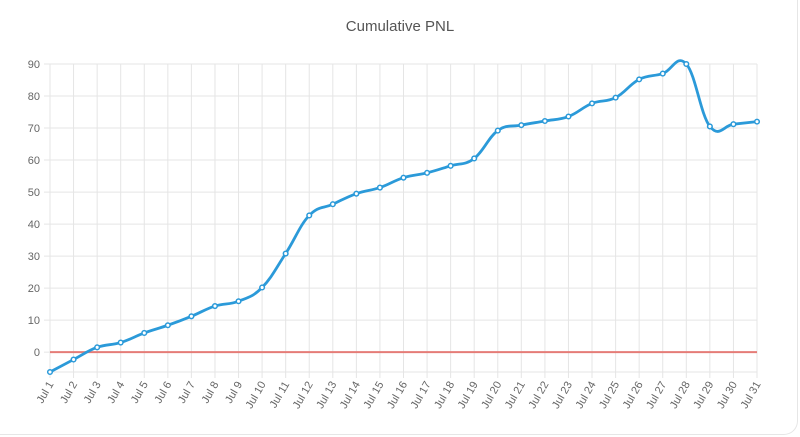 This screenshot has height=437, width=800. Describe the element at coordinates (34, 257) in the screenshot. I see `y-tick-label: 30` at that location.